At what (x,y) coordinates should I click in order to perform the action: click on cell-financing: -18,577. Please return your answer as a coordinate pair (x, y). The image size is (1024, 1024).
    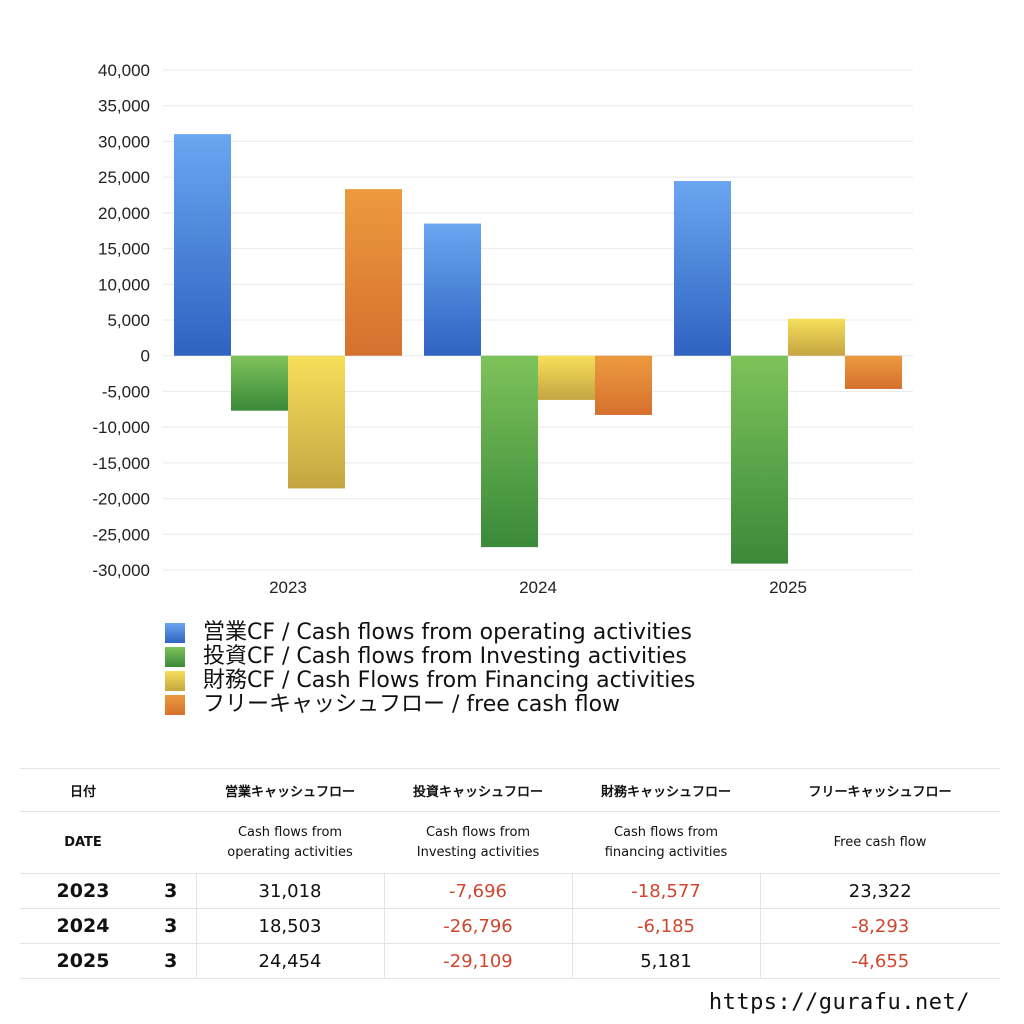
    Looking at the image, I should click on (666, 891).